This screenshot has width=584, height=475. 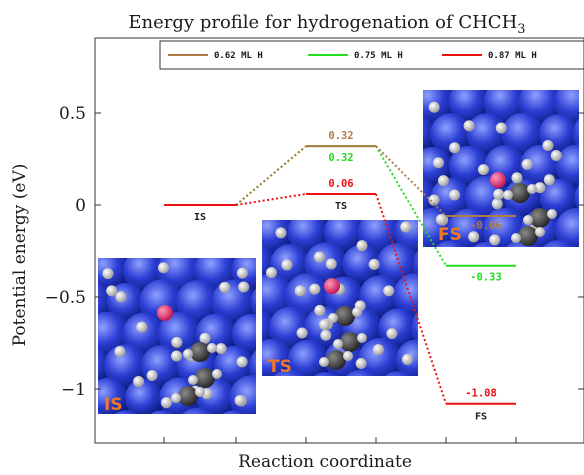 I want to click on inset-label-ts: TS, so click(x=280, y=367).